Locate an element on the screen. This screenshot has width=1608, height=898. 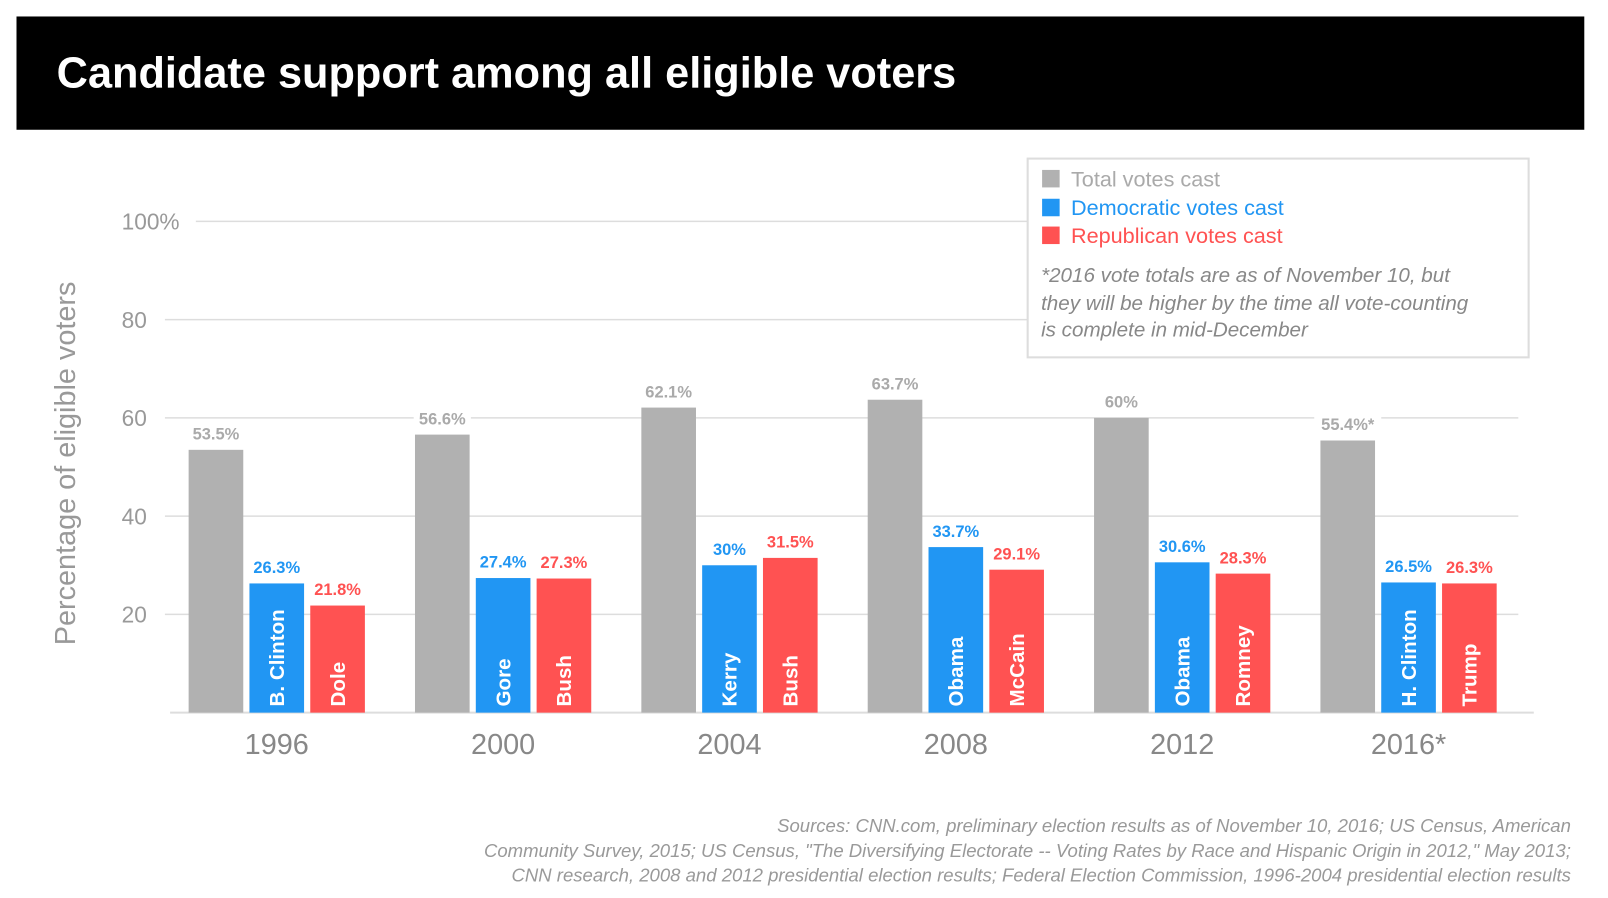
legend-box is located at coordinates (1278, 258).